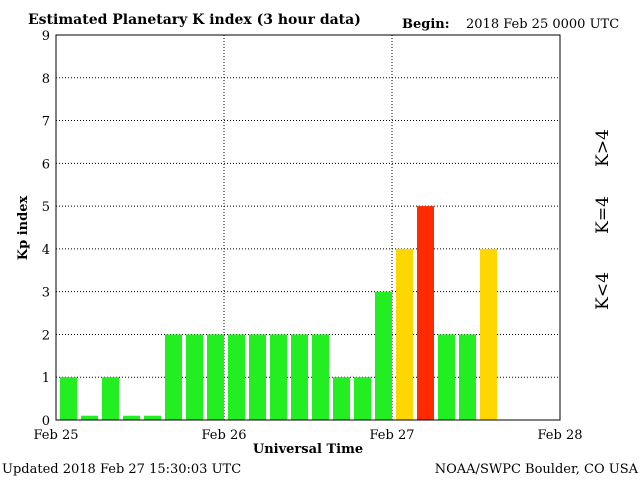 This screenshot has width=640, height=484. What do you see at coordinates (121, 469) in the screenshot?
I see `updated-timestamp: Updated 2018 Feb 27 15:30:03 UTC` at bounding box center [121, 469].